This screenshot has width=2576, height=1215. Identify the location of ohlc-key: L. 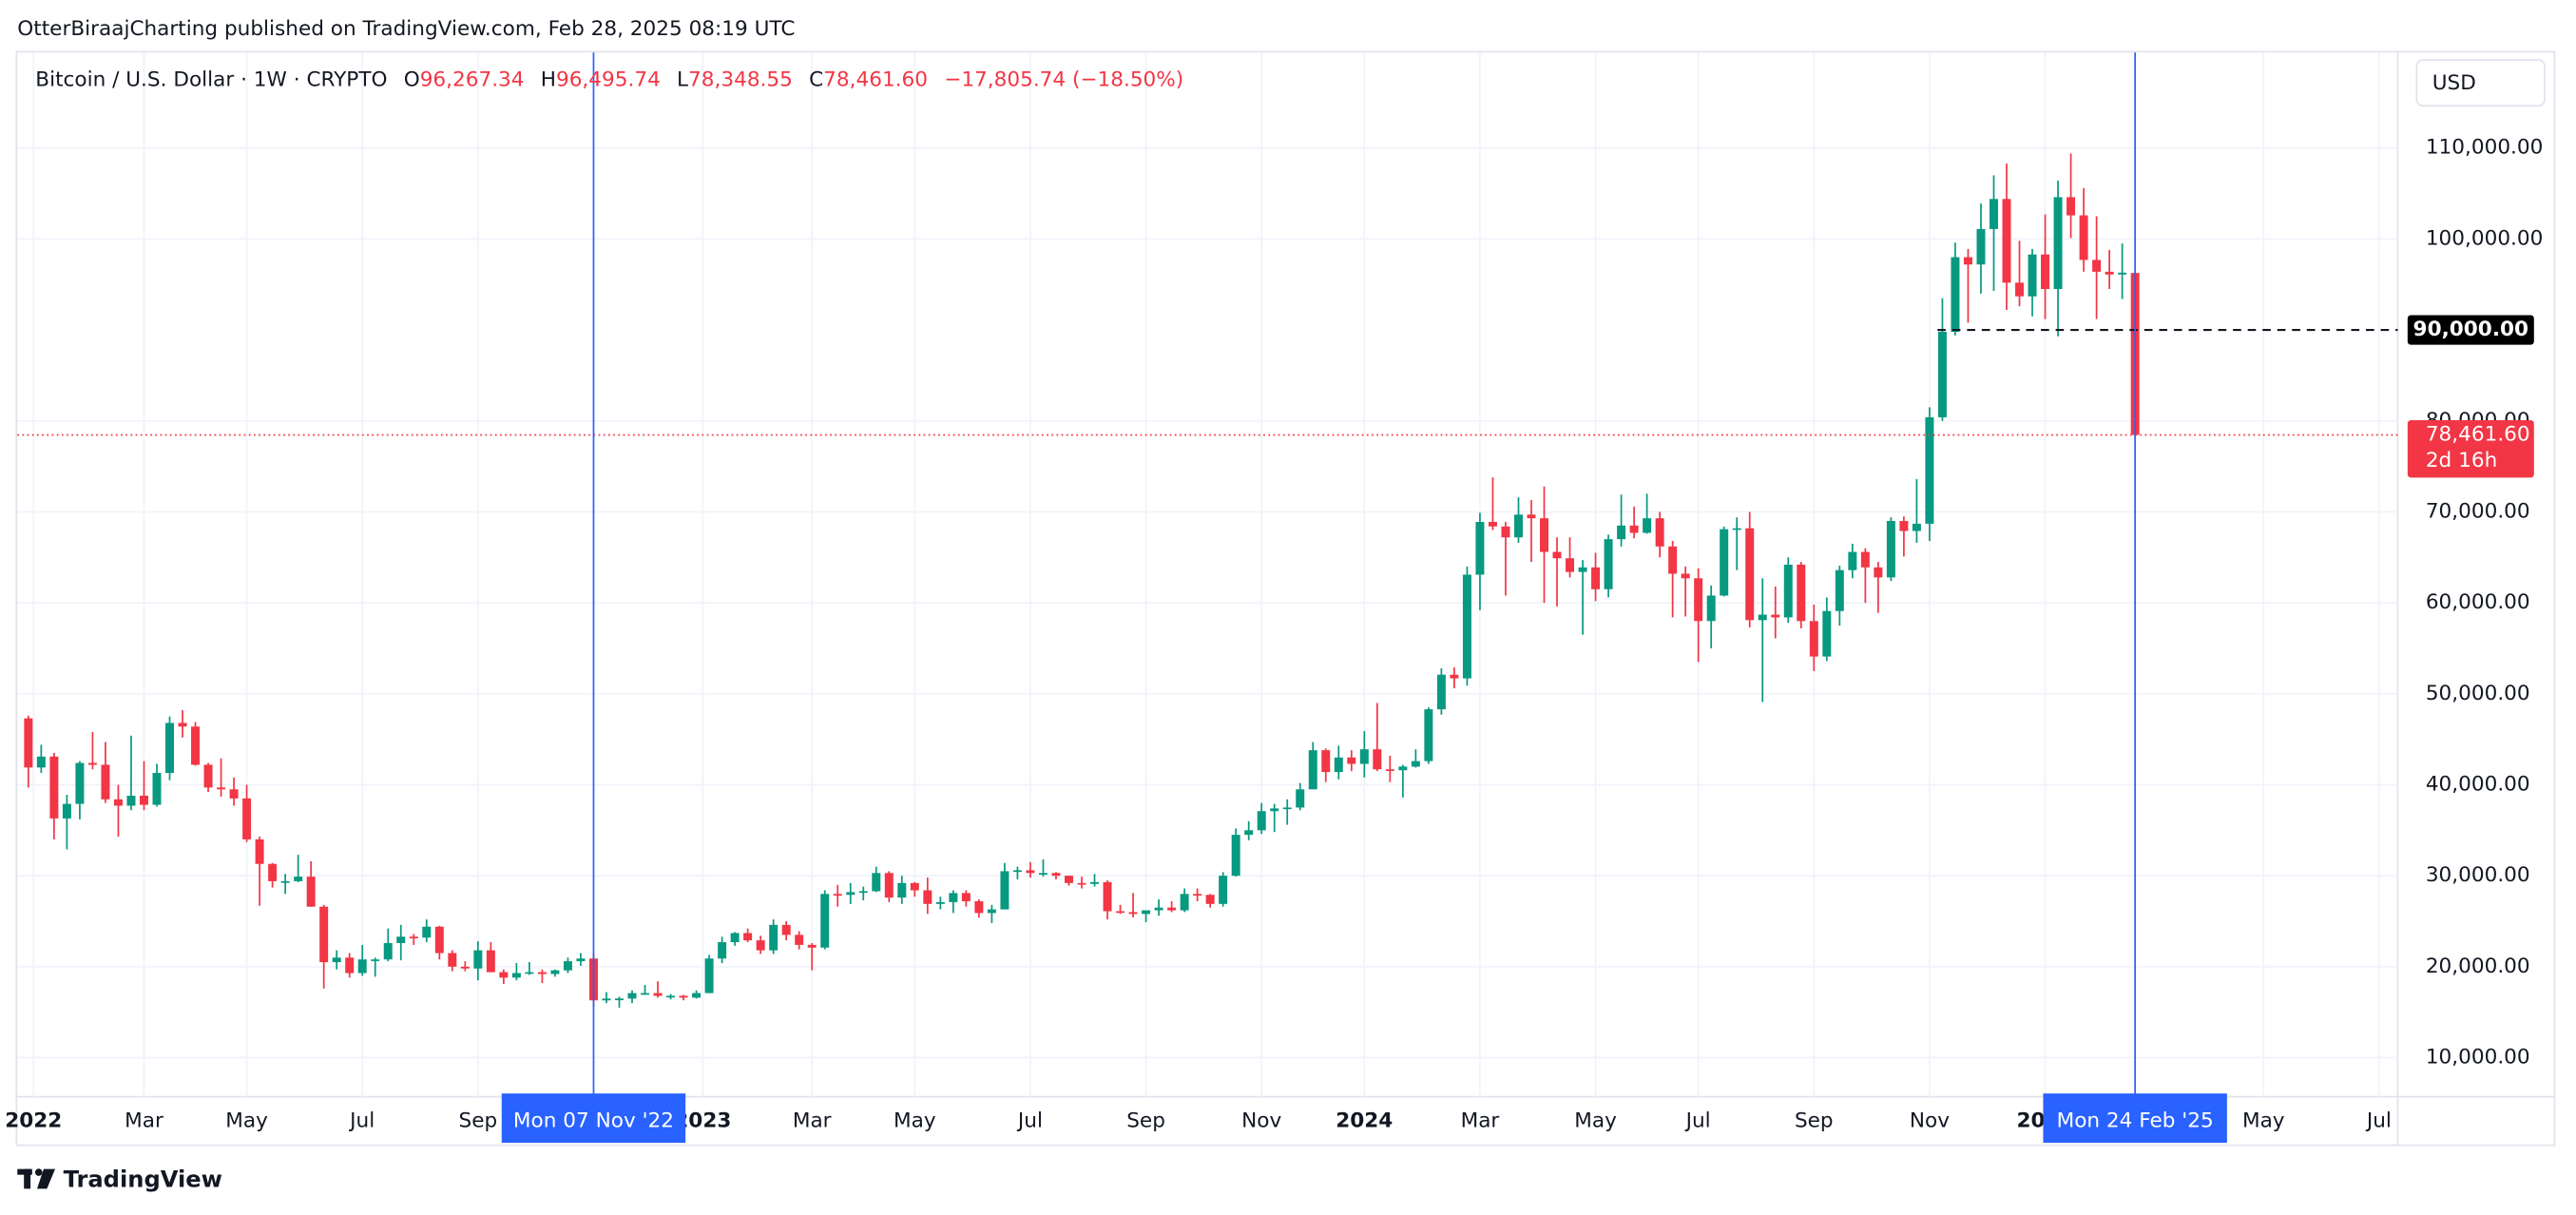
(682, 80).